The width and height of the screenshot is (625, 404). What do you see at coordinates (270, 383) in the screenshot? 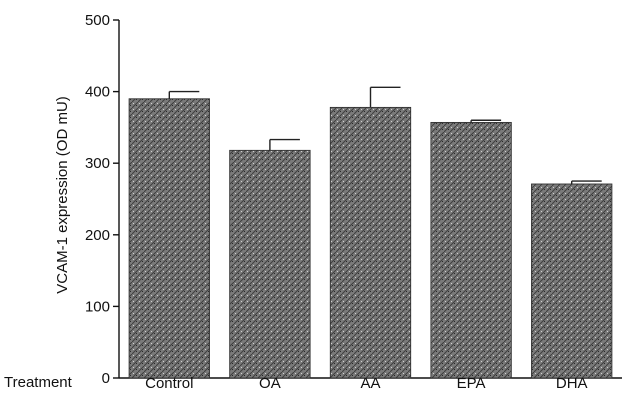
I see `x-tick-label: OA` at bounding box center [270, 383].